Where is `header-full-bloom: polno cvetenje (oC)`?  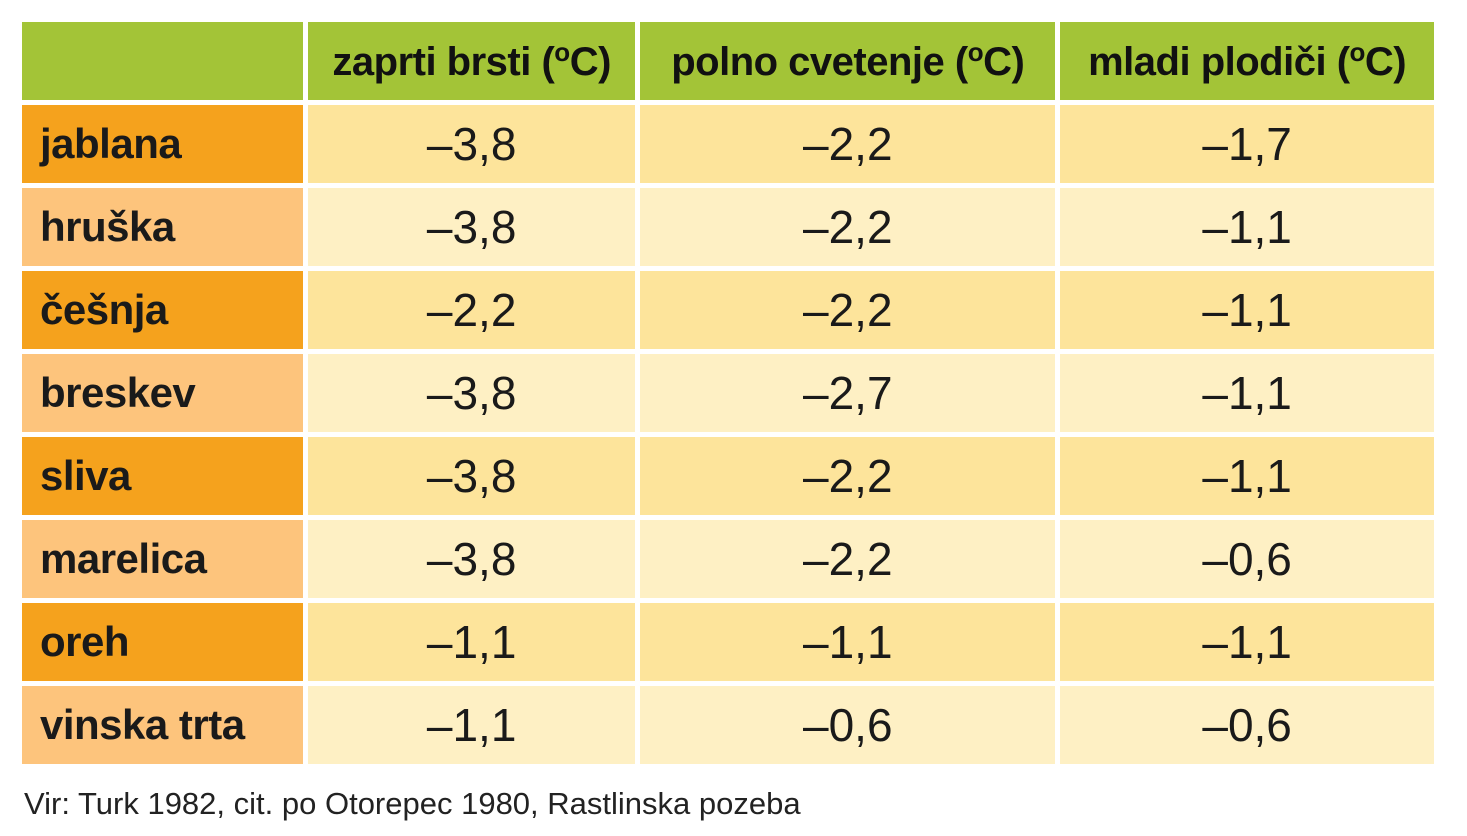 header-full-bloom: polno cvetenje (oC) is located at coordinates (848, 61).